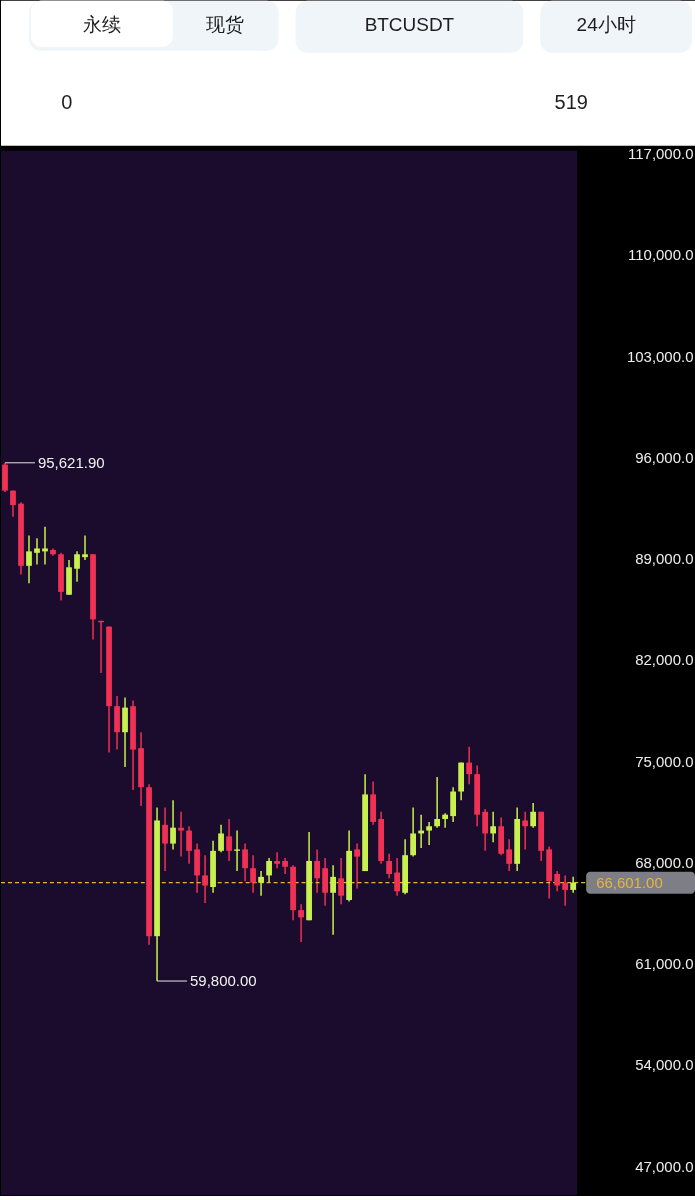  I want to click on y-tick-label: 96,000.0, so click(664, 457).